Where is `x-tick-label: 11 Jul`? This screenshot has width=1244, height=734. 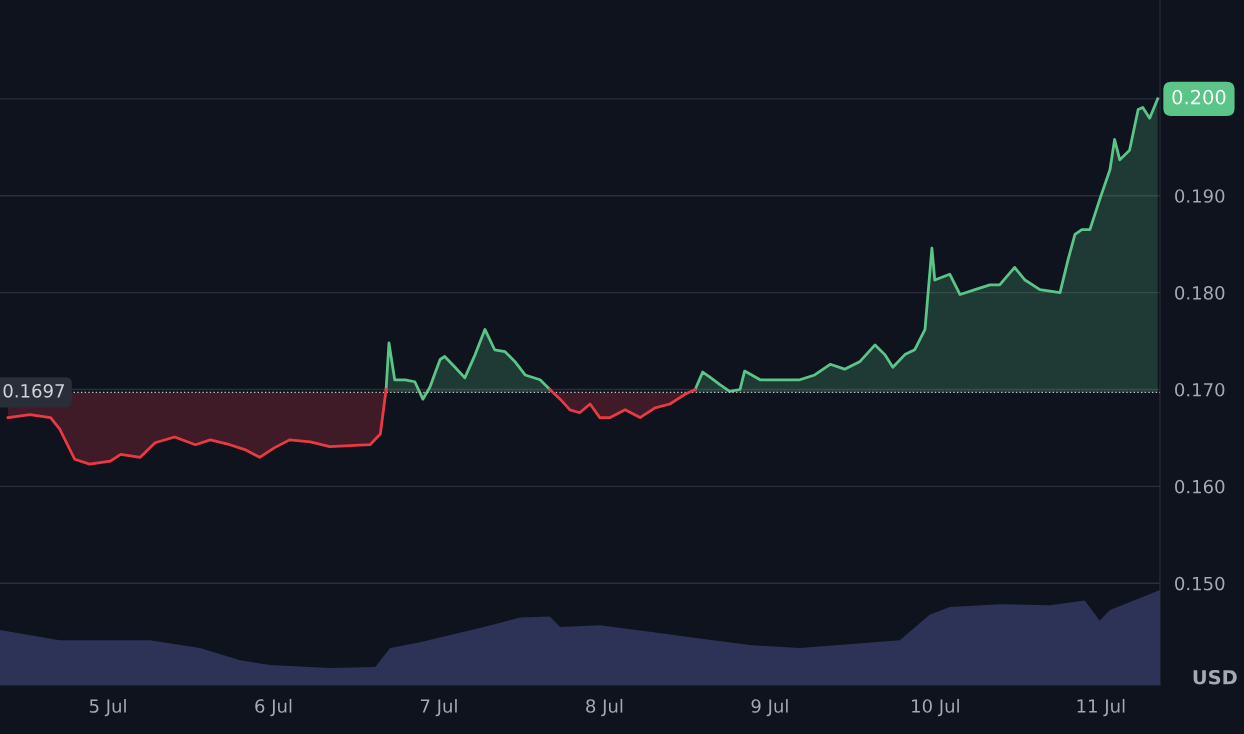
x-tick-label: 11 Jul is located at coordinates (1101, 707).